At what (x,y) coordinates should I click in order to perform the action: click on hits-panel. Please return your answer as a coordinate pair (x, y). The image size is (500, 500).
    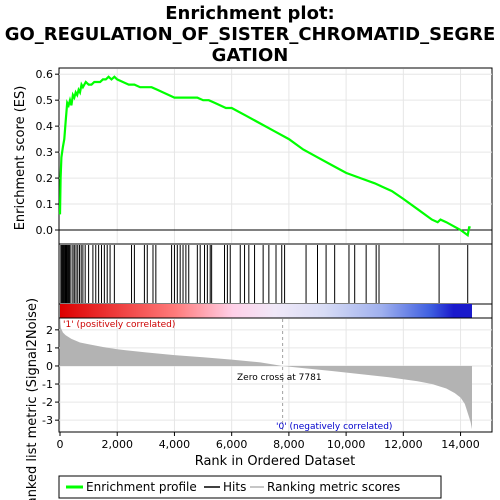
    Looking at the image, I should click on (275, 274).